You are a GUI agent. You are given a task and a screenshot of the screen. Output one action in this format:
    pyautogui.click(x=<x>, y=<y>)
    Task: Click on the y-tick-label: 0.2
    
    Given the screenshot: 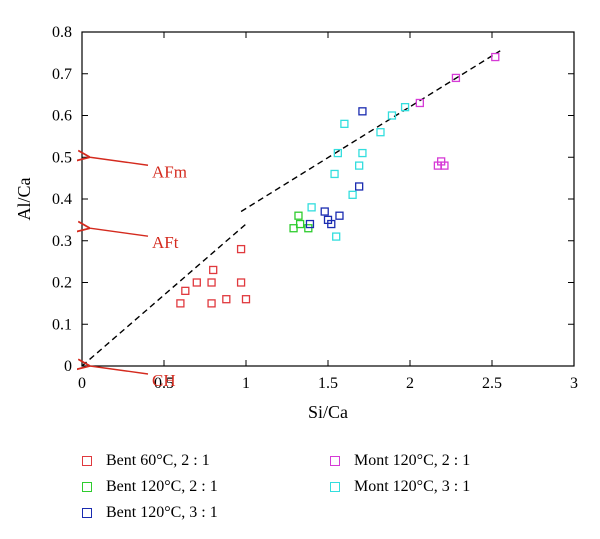 What is the action you would take?
    pyautogui.click(x=62, y=283)
    